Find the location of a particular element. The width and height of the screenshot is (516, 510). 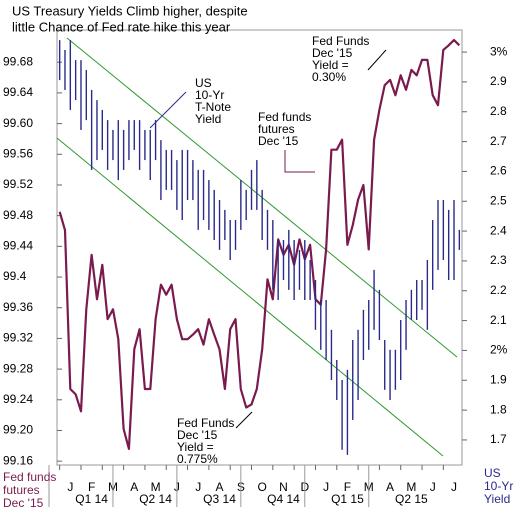

annotation: 0.775% is located at coordinates (197, 459).